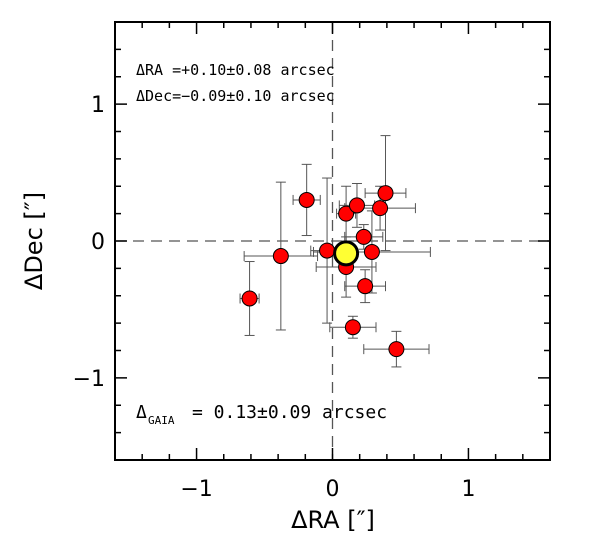 The height and width of the screenshot is (553, 591). I want to click on gaia-delta-symbol: Δ, so click(141, 412).